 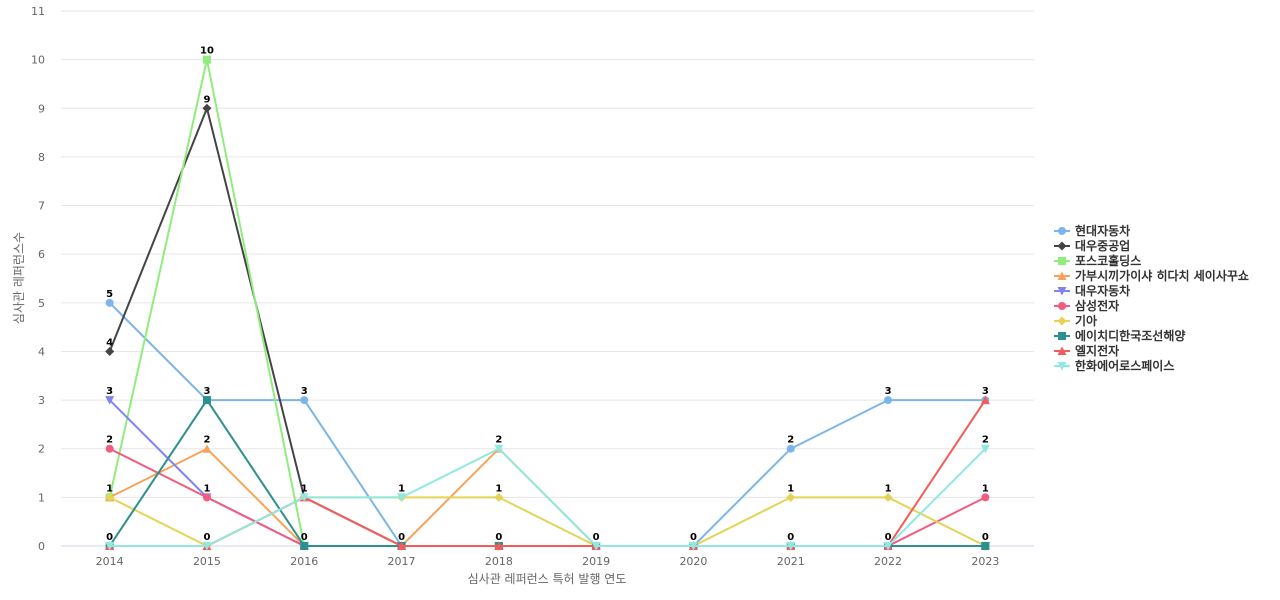 I want to click on legend-item: 에이치디한국조선해양, so click(x=1119, y=335).